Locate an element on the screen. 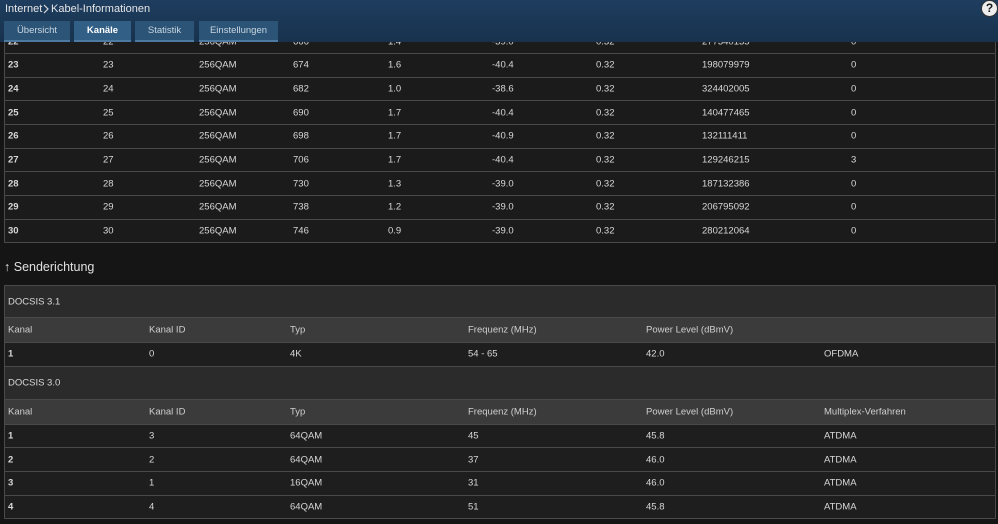  column-header: Frequenz (MHz) is located at coordinates (502, 412).